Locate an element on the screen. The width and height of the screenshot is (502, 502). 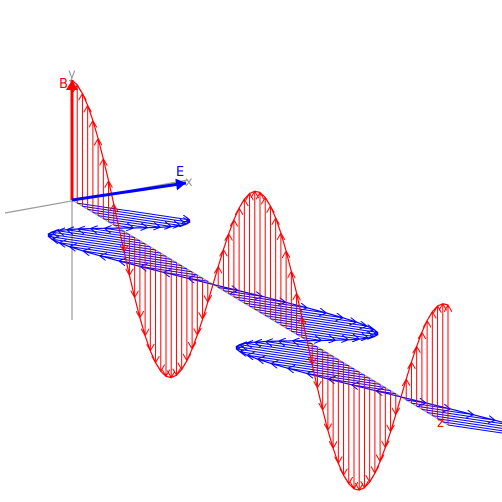
z-axis-label: z is located at coordinates (440, 423).